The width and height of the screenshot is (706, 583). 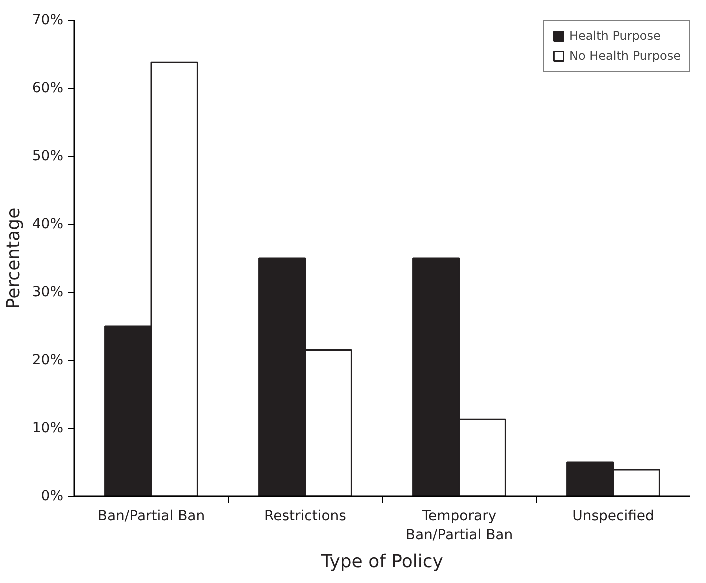 What do you see at coordinates (48, 88) in the screenshot?
I see `y-tick-label: 60%` at bounding box center [48, 88].